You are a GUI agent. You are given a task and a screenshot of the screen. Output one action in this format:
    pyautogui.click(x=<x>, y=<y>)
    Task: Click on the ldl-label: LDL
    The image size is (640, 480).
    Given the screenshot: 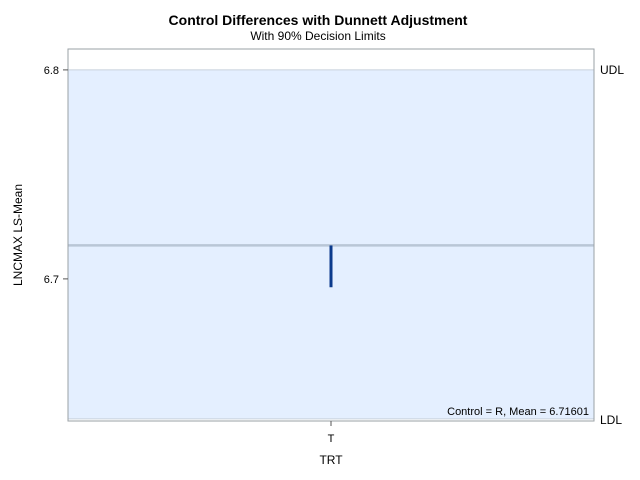 What is the action you would take?
    pyautogui.click(x=611, y=420)
    